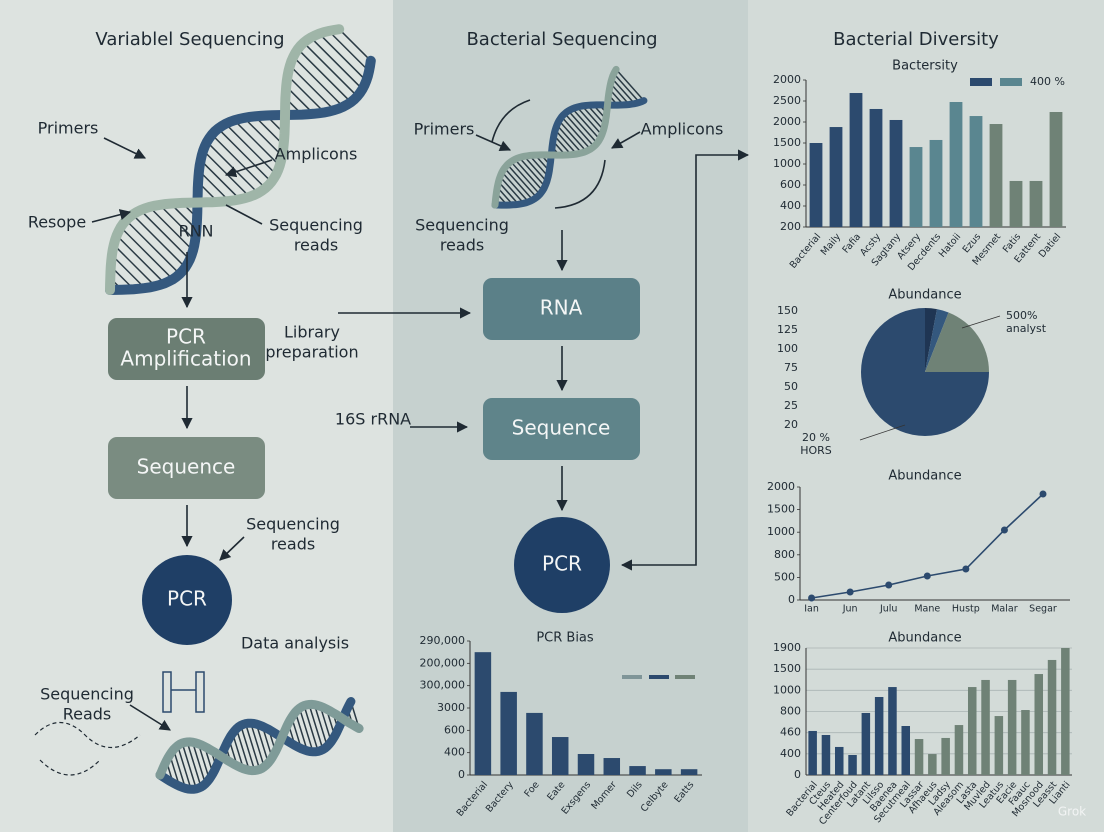  Describe the element at coordinates (791, 367) in the screenshot. I see `scale-label: 75` at that location.